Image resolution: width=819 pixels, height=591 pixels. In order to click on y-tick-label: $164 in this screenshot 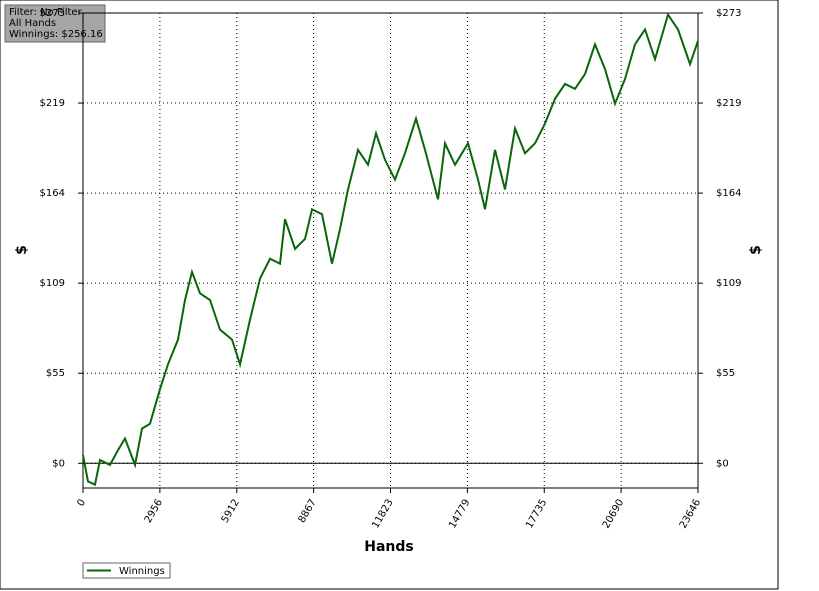, I will do `click(52, 193)`.